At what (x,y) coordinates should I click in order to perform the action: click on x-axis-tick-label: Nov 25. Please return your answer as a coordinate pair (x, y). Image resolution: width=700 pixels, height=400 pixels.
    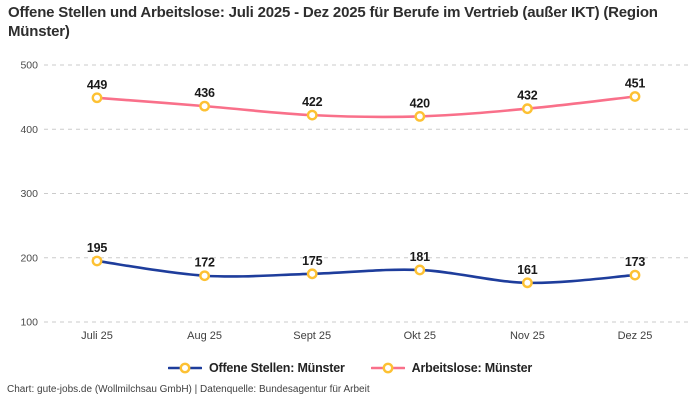
    Looking at the image, I should click on (527, 336).